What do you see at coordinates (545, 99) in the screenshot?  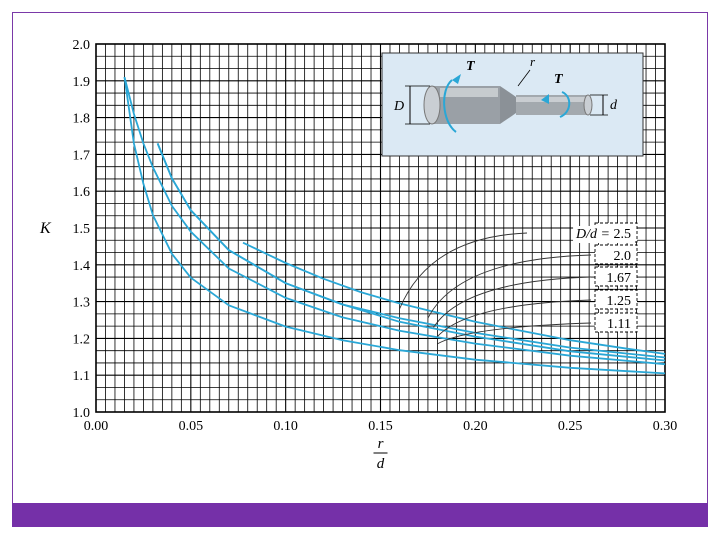 I see `right-torque-arrowhead-icon` at bounding box center [545, 99].